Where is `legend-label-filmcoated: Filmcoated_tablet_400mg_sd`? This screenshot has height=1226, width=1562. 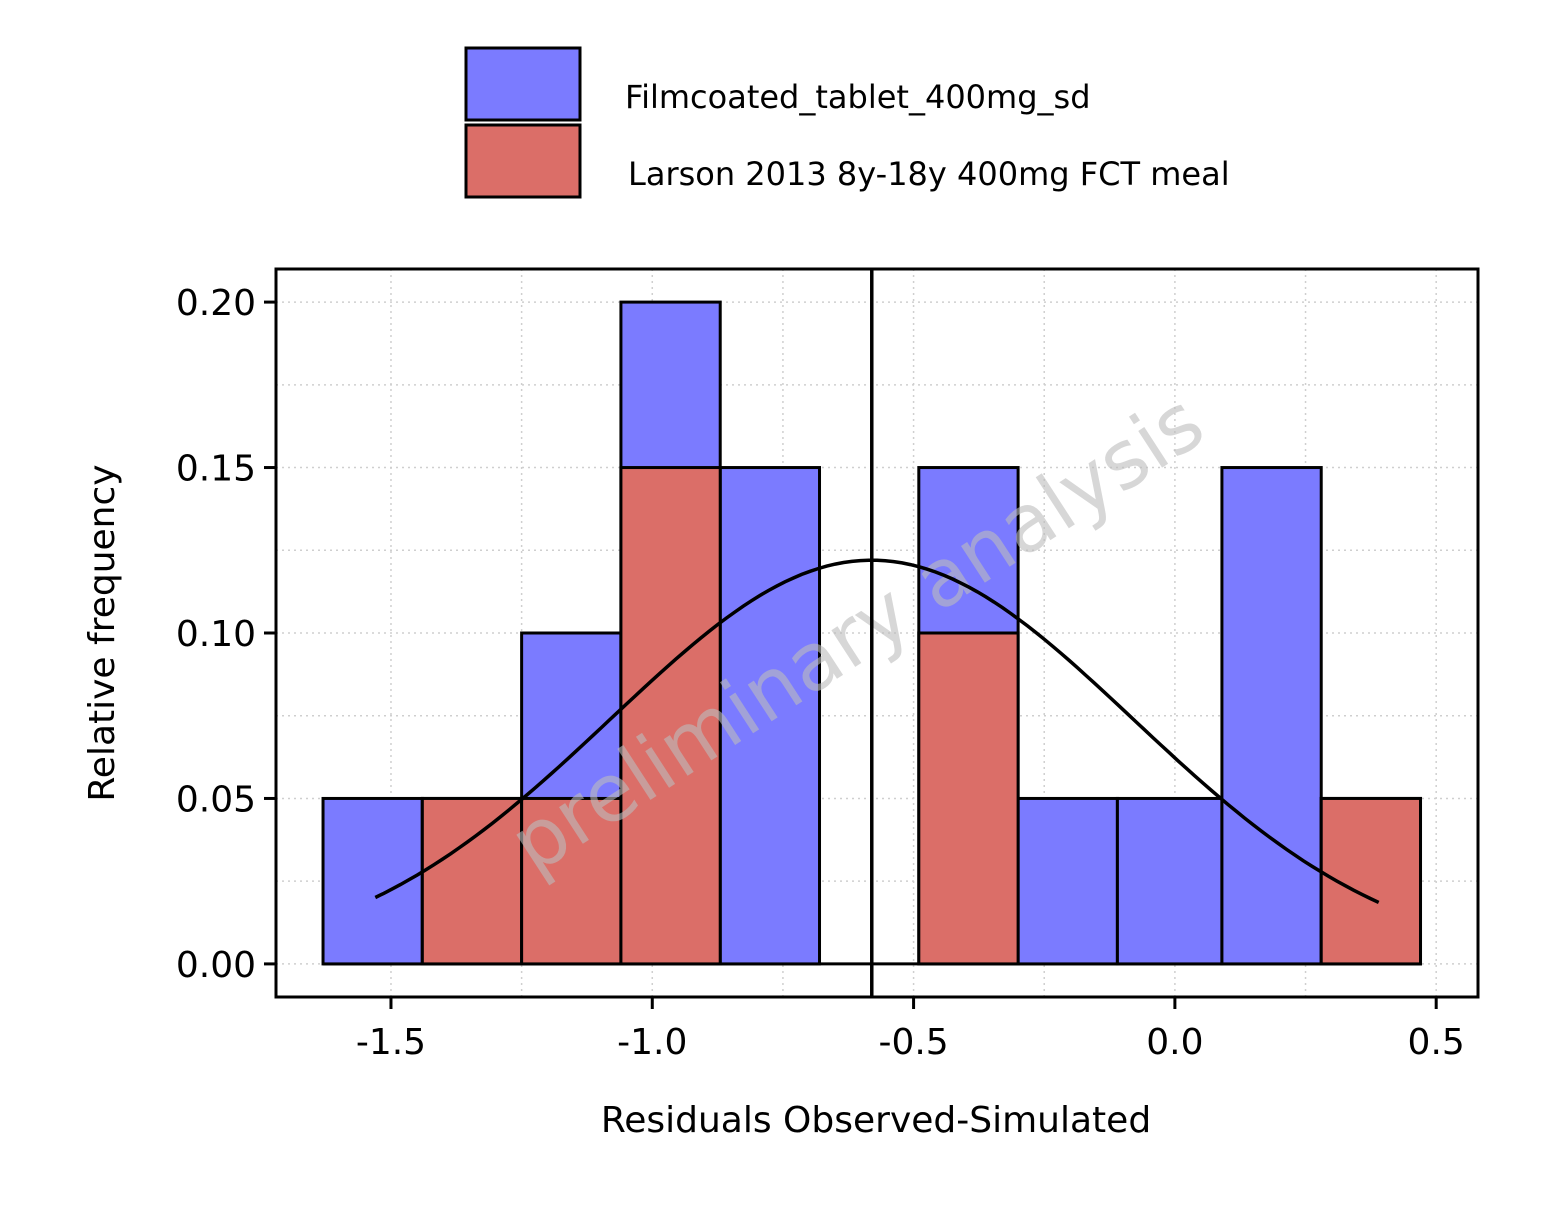
legend-label-filmcoated: Filmcoated_tablet_400mg_sd is located at coordinates (858, 97).